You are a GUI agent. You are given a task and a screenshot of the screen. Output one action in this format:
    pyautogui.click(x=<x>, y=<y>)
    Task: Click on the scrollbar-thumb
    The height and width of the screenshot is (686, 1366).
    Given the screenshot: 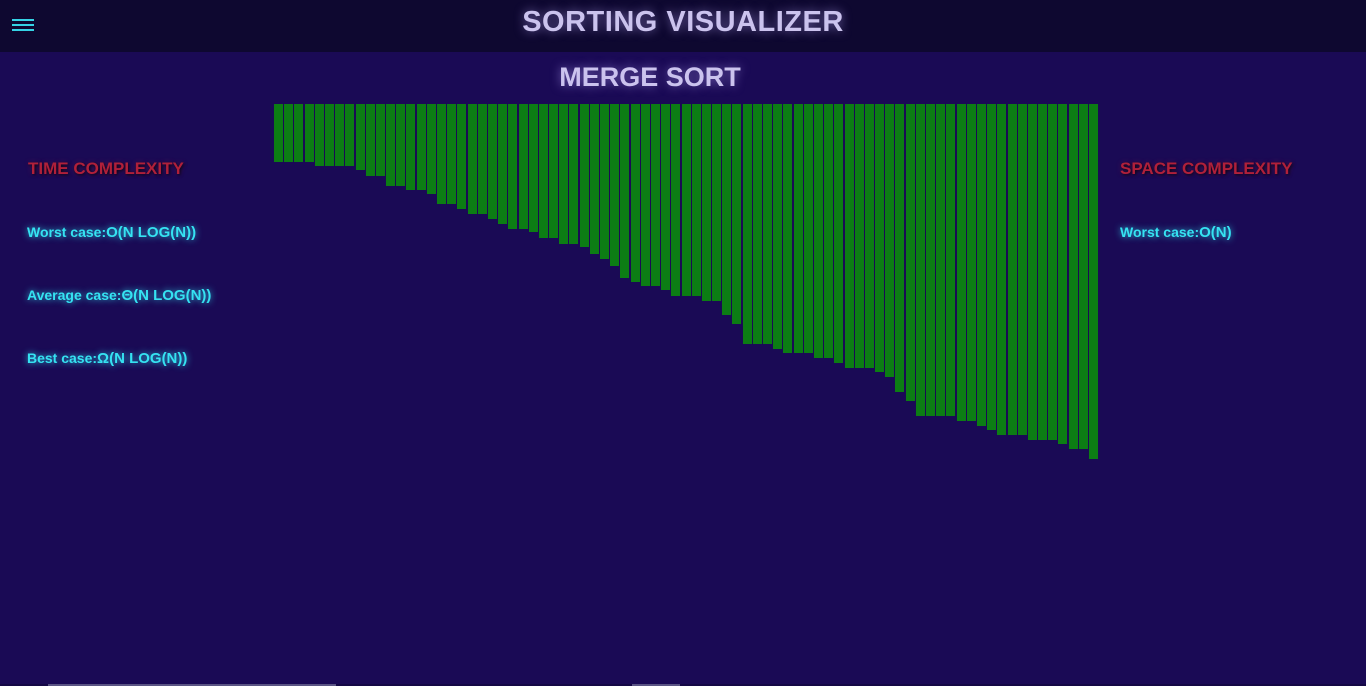 What is the action you would take?
    pyautogui.click(x=192, y=685)
    